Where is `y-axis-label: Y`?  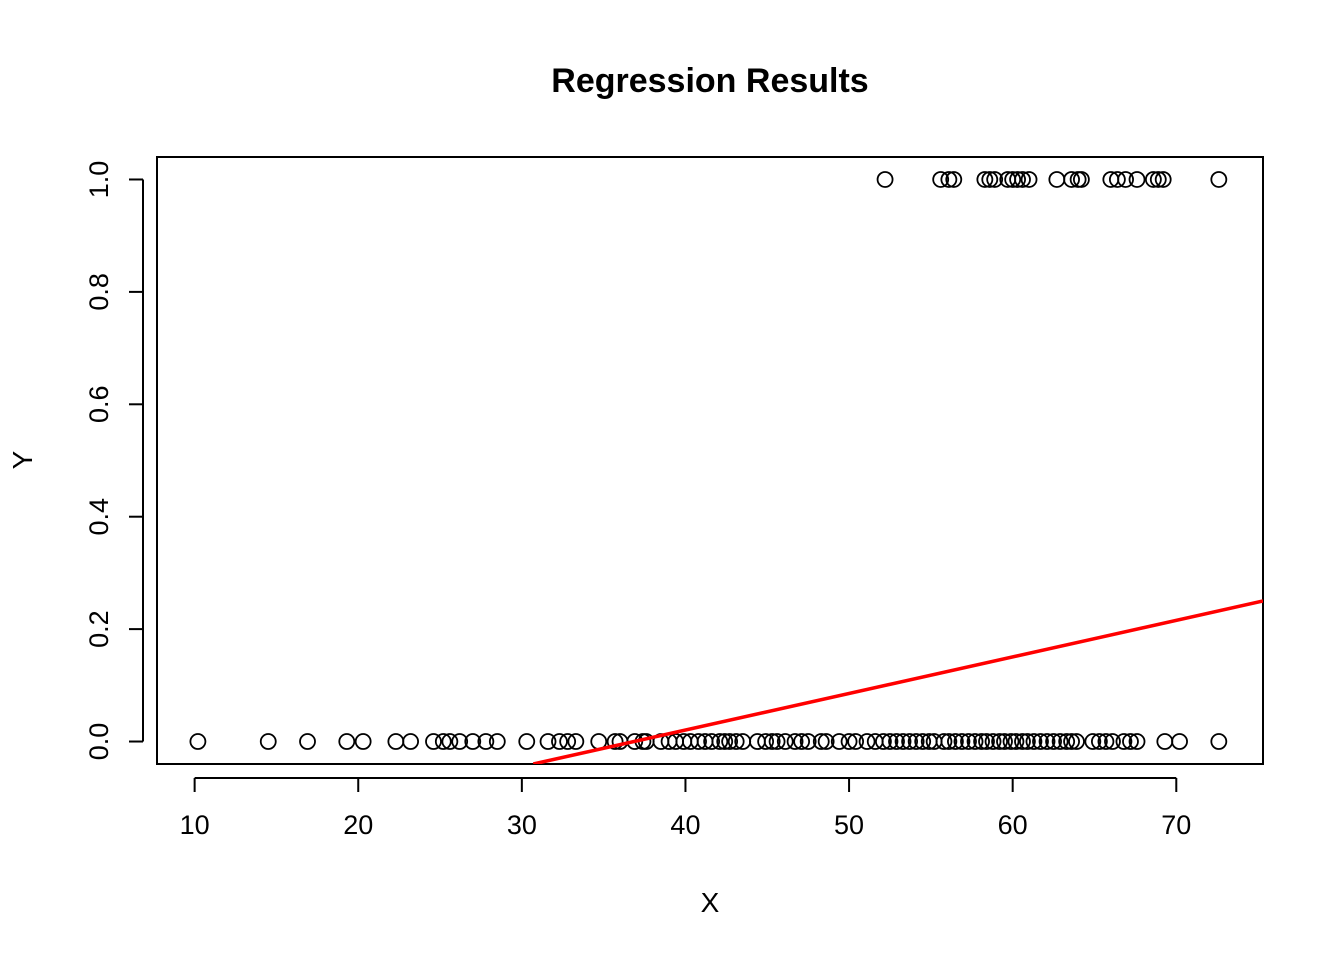 y-axis-label: Y is located at coordinates (22, 459).